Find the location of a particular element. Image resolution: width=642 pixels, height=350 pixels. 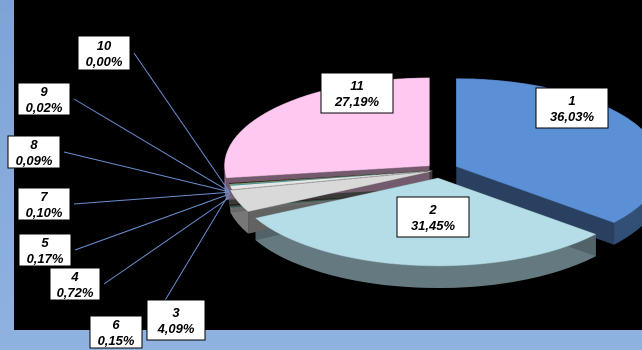

slice-label-9: 90,02% is located at coordinates (44, 99).